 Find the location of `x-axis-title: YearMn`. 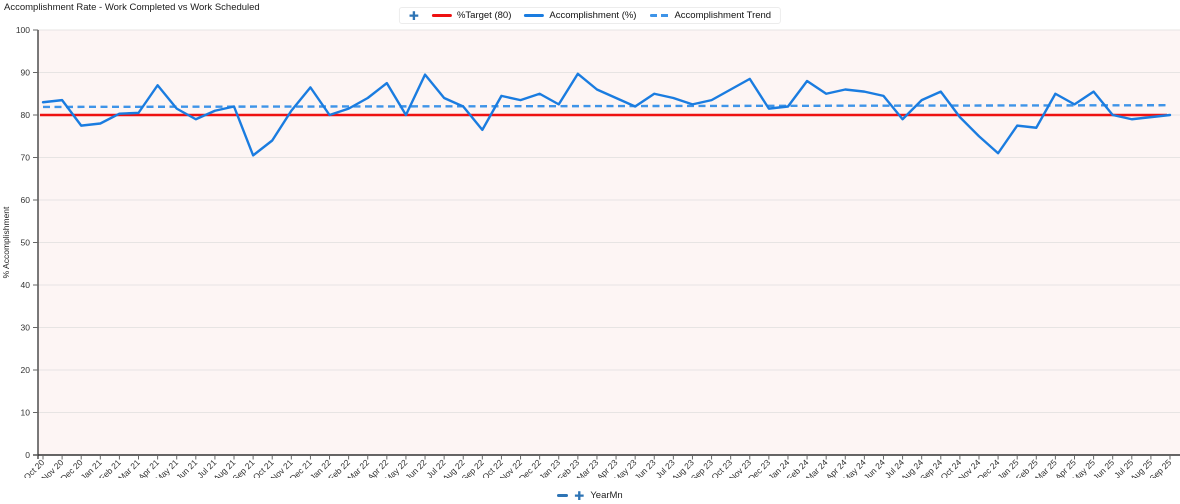

x-axis-title: YearMn is located at coordinates (606, 495).